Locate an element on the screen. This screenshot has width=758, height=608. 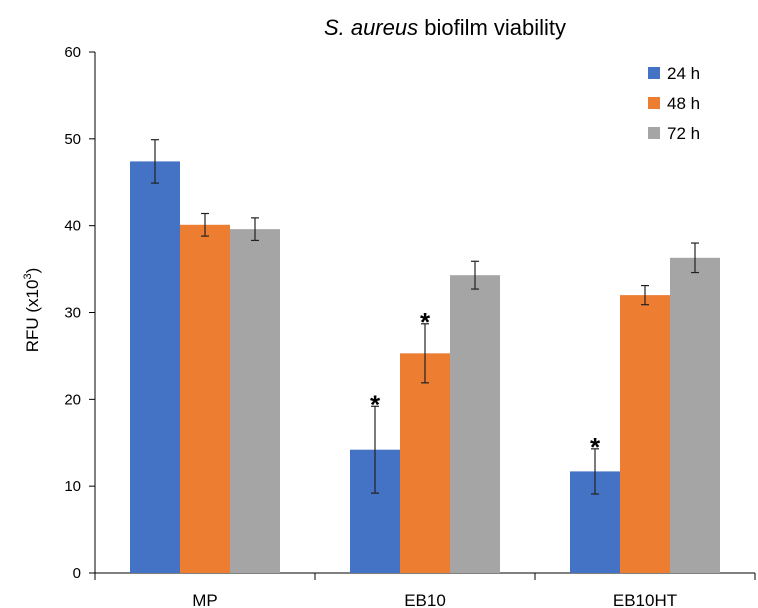
legend-label: 72 h is located at coordinates (683, 133).